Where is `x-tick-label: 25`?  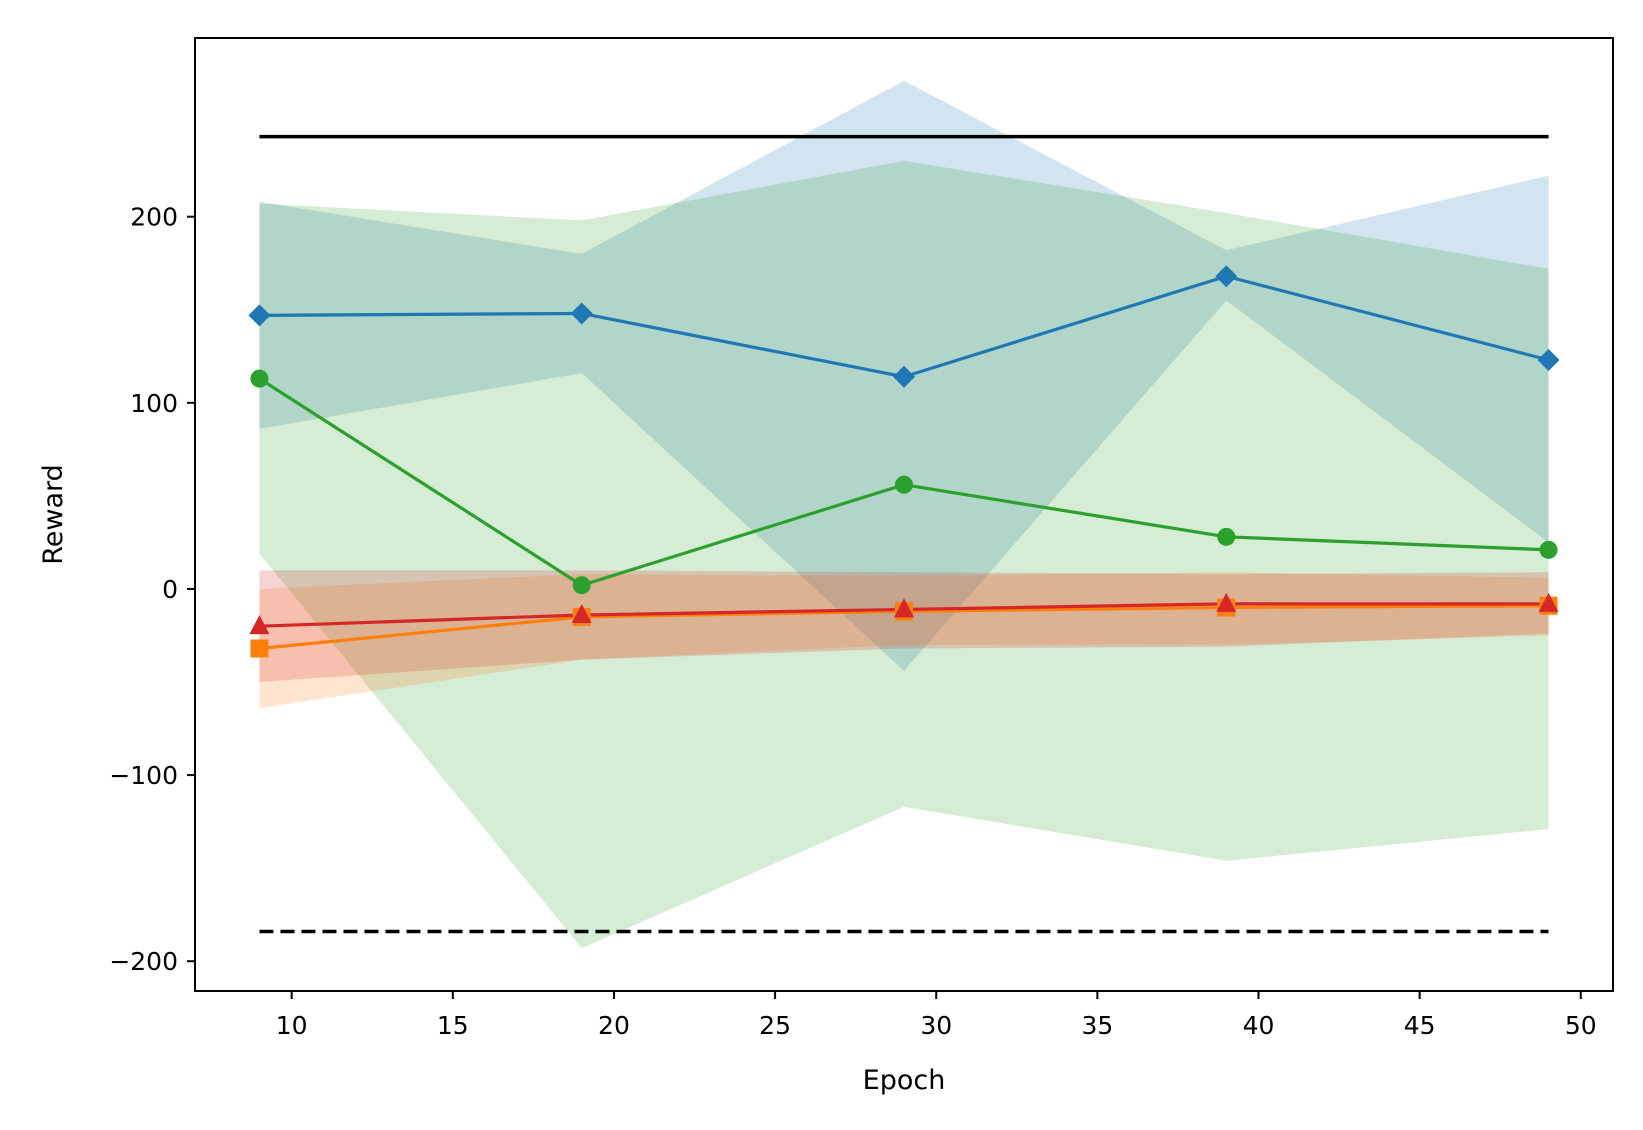
x-tick-label: 25 is located at coordinates (775, 1025).